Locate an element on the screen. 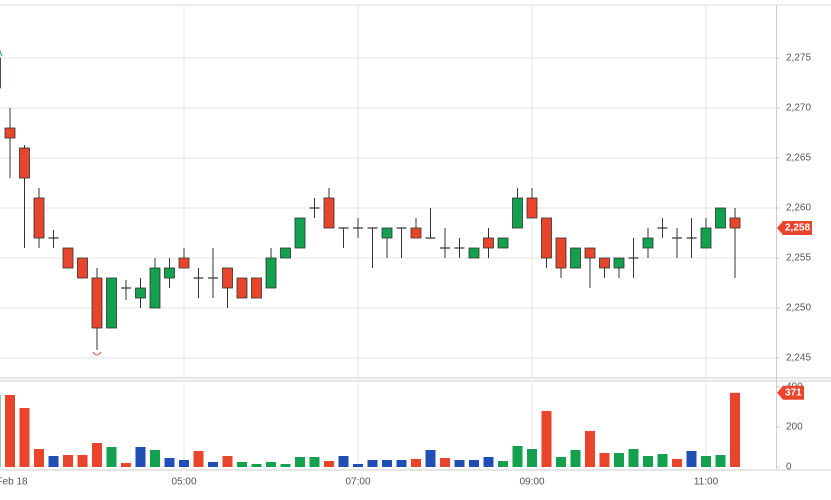 The height and width of the screenshot is (500, 831). x-tick-label: 05:00 is located at coordinates (183, 482).